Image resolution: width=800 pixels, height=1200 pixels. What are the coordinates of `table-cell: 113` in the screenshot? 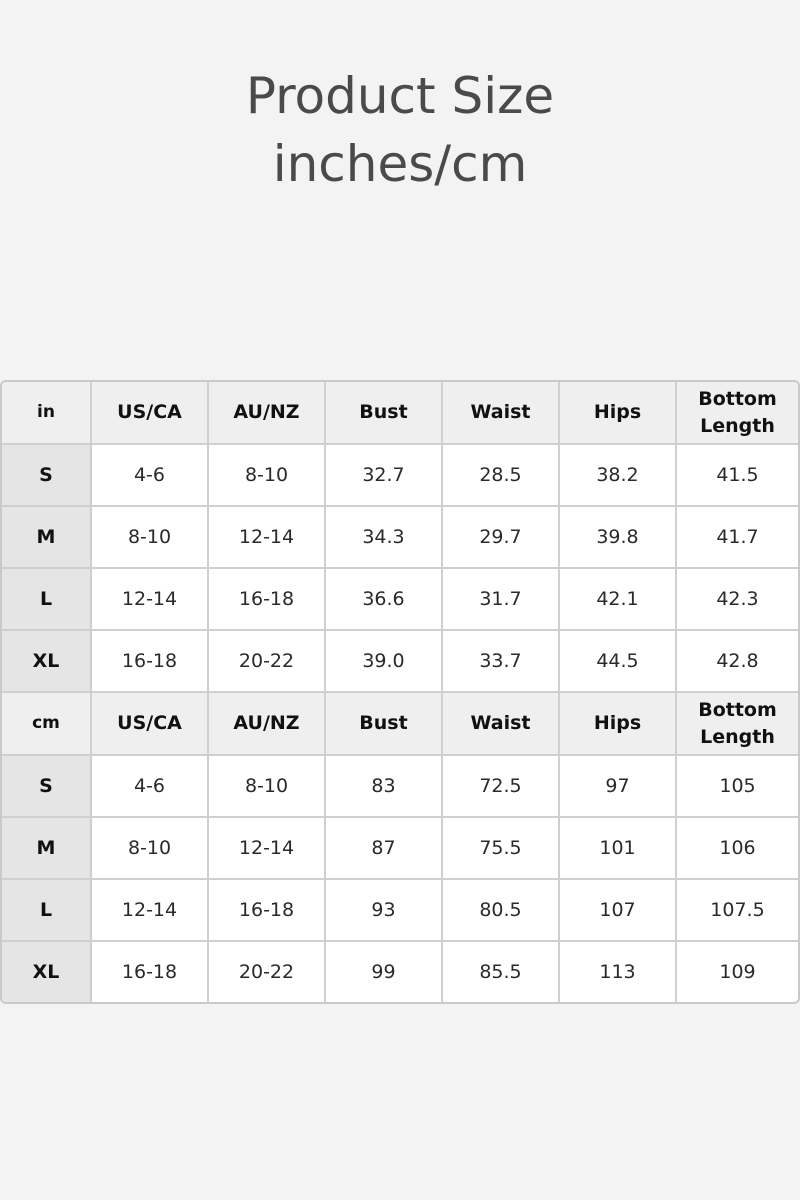 It's located at (618, 972).